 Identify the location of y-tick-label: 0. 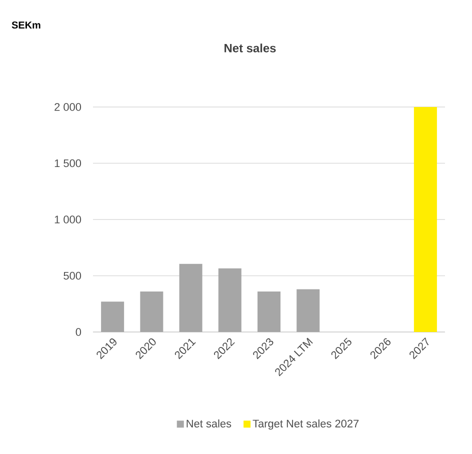
(79, 332).